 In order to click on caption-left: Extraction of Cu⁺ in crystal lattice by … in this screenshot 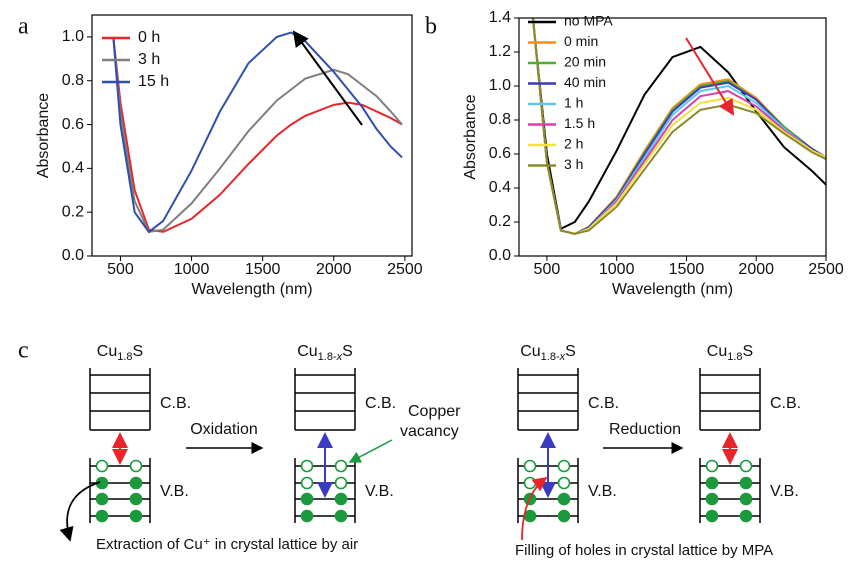, I will do `click(227, 544)`.